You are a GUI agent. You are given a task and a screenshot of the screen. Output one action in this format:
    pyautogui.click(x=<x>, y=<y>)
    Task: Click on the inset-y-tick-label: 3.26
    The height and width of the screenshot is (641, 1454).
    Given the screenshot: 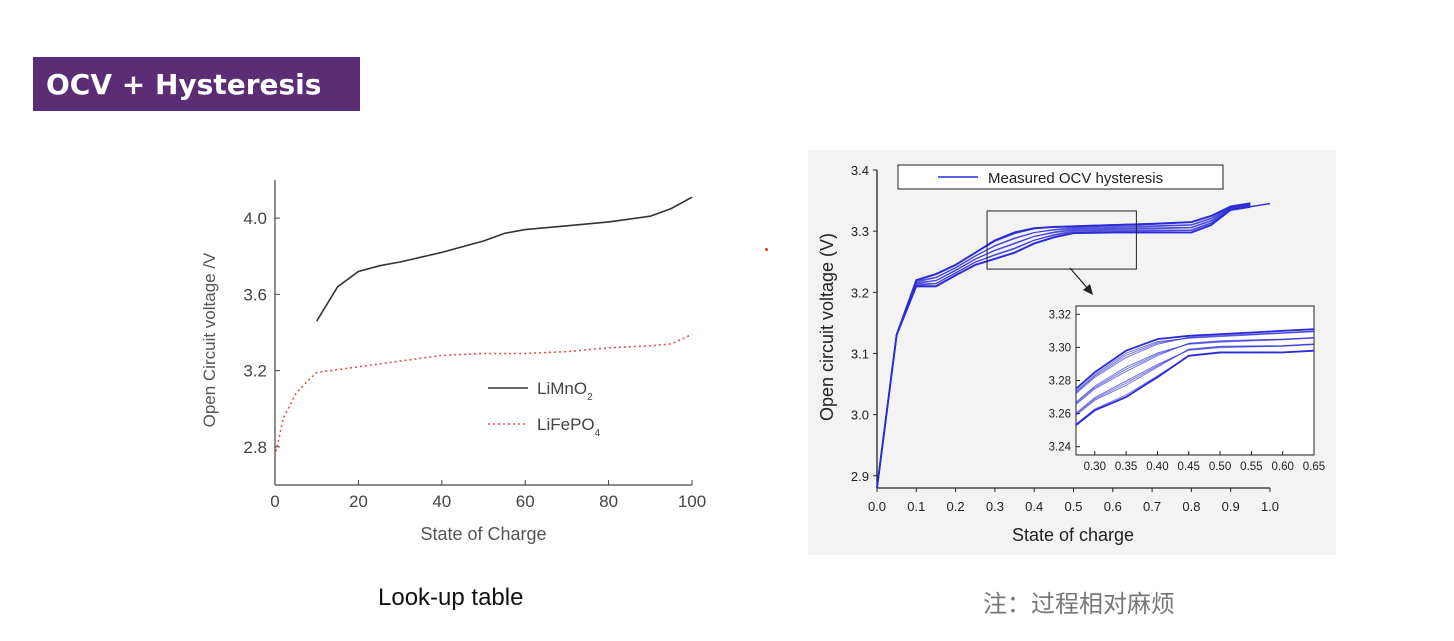 What is the action you would take?
    pyautogui.click(x=1060, y=415)
    